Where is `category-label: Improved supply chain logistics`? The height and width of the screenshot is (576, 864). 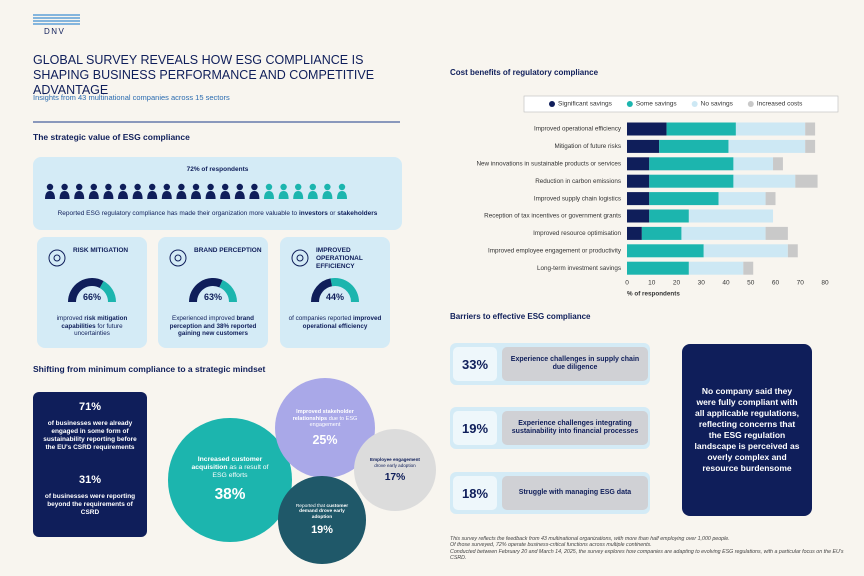 category-label: Improved supply chain logistics is located at coordinates (577, 198).